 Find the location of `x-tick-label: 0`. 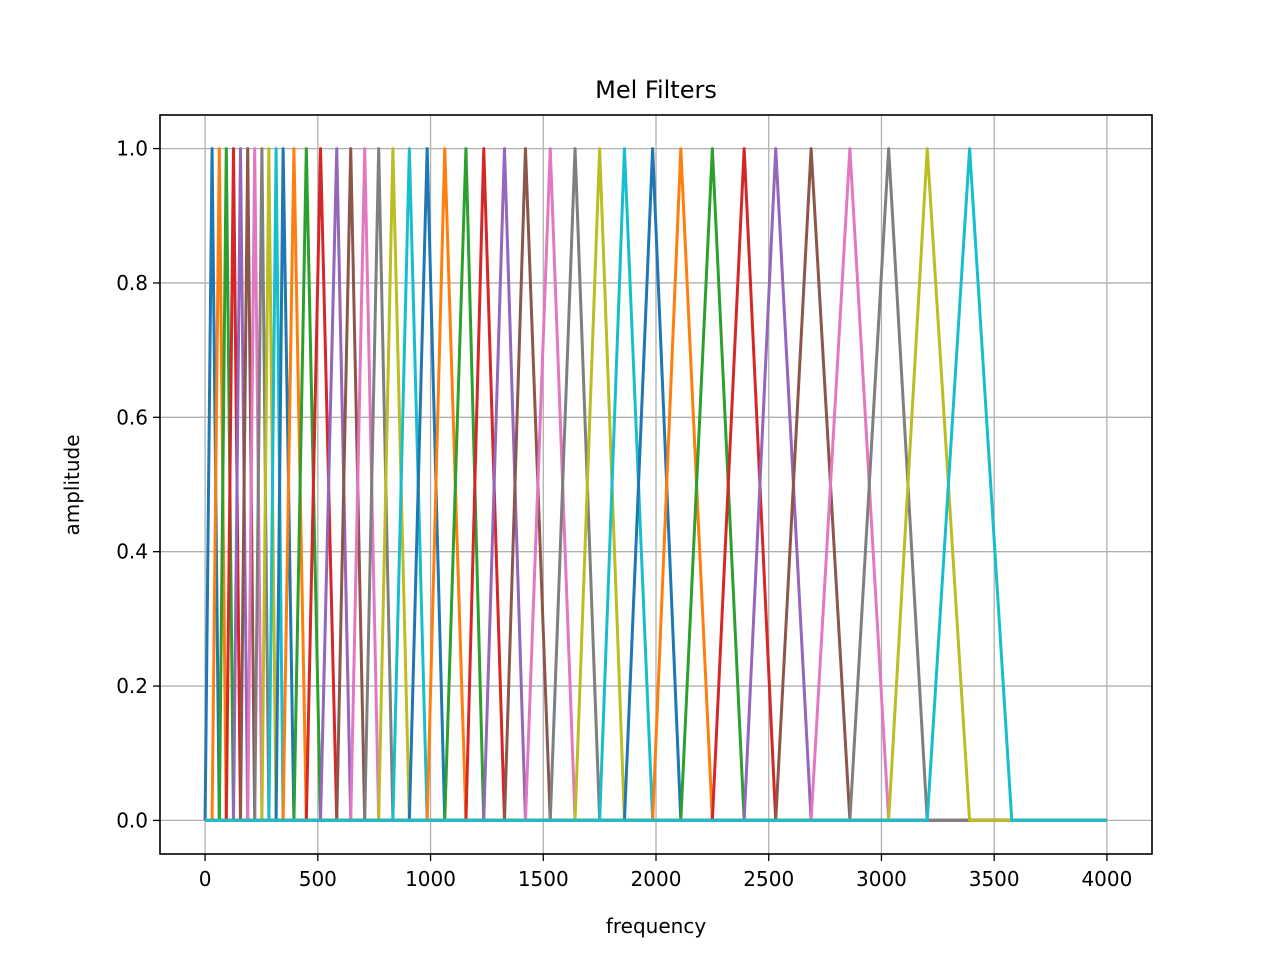

x-tick-label: 0 is located at coordinates (205, 879).